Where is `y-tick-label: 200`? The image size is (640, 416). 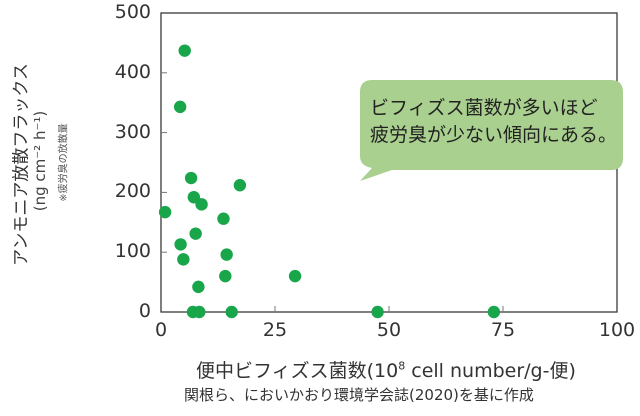 y-tick-label: 200 is located at coordinates (132, 191).